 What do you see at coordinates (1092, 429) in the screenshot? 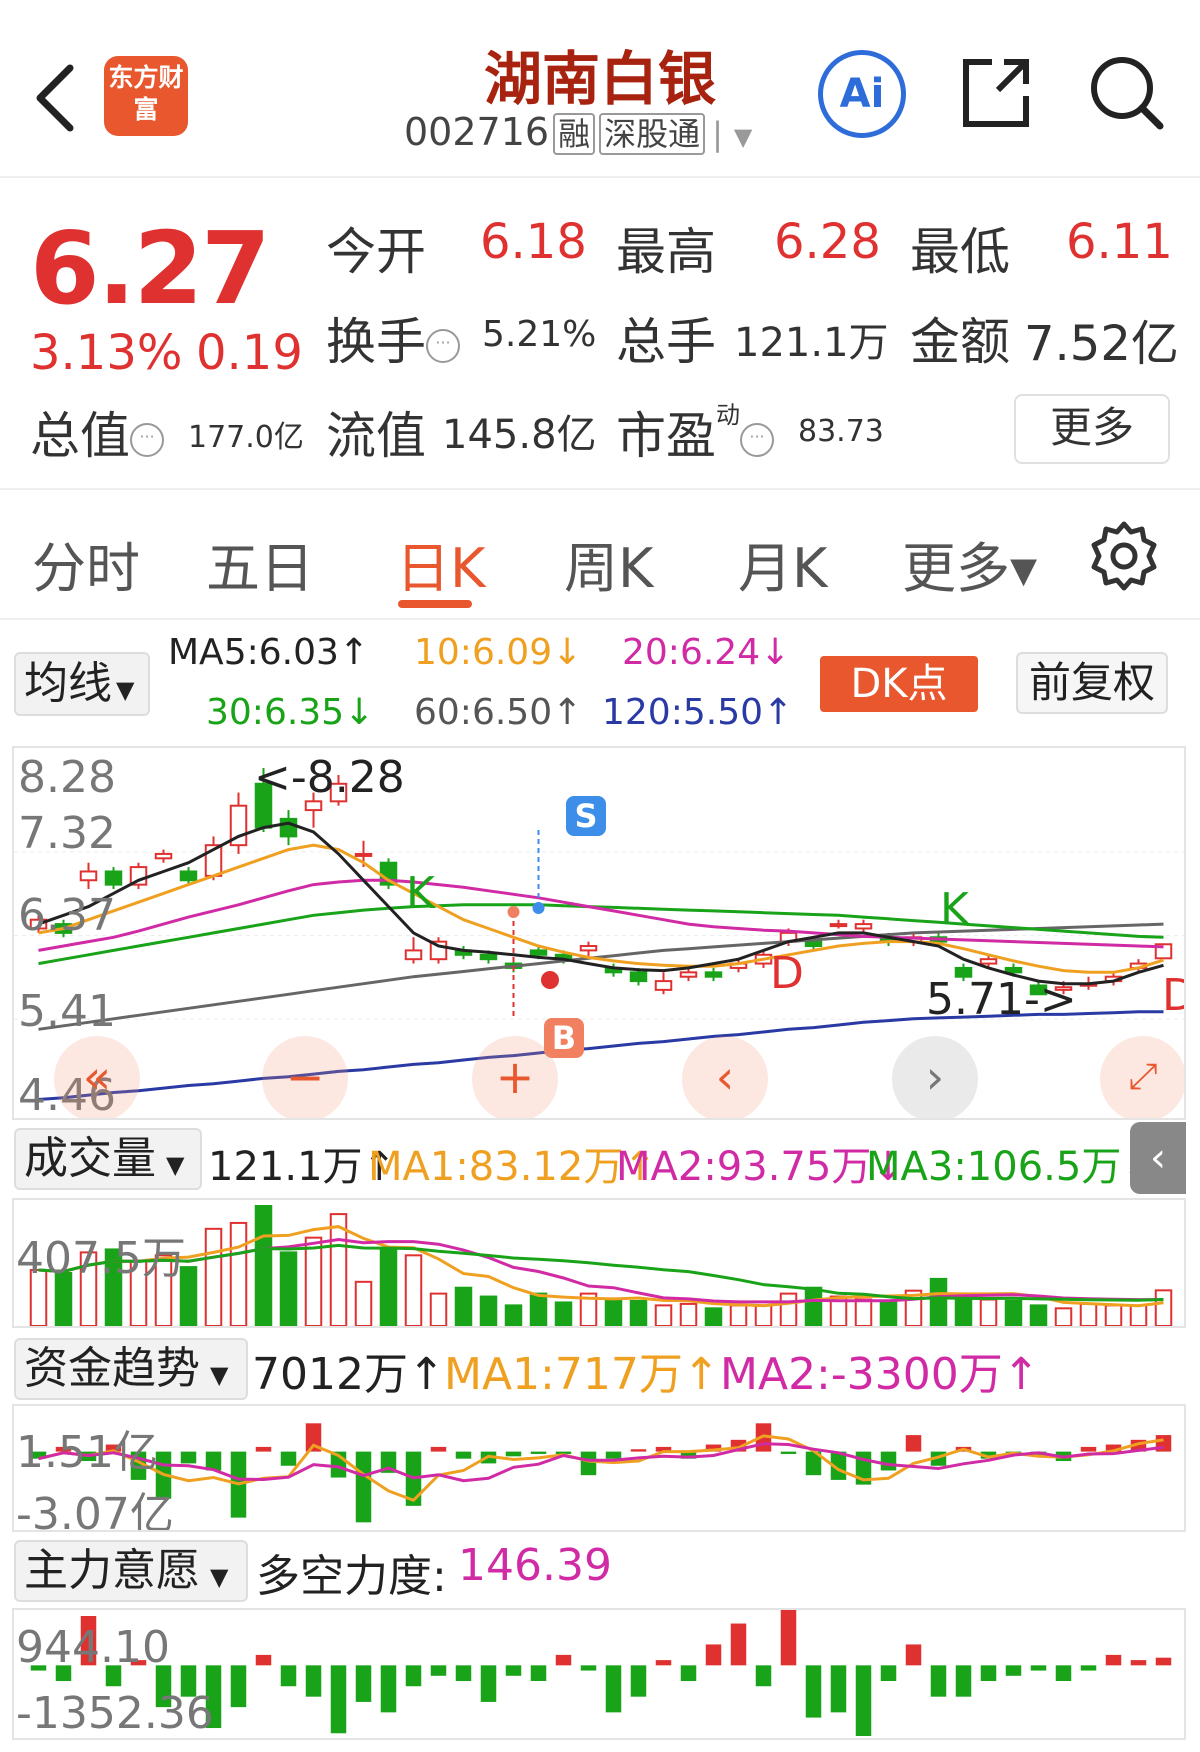
I see `more-button: 更多` at bounding box center [1092, 429].